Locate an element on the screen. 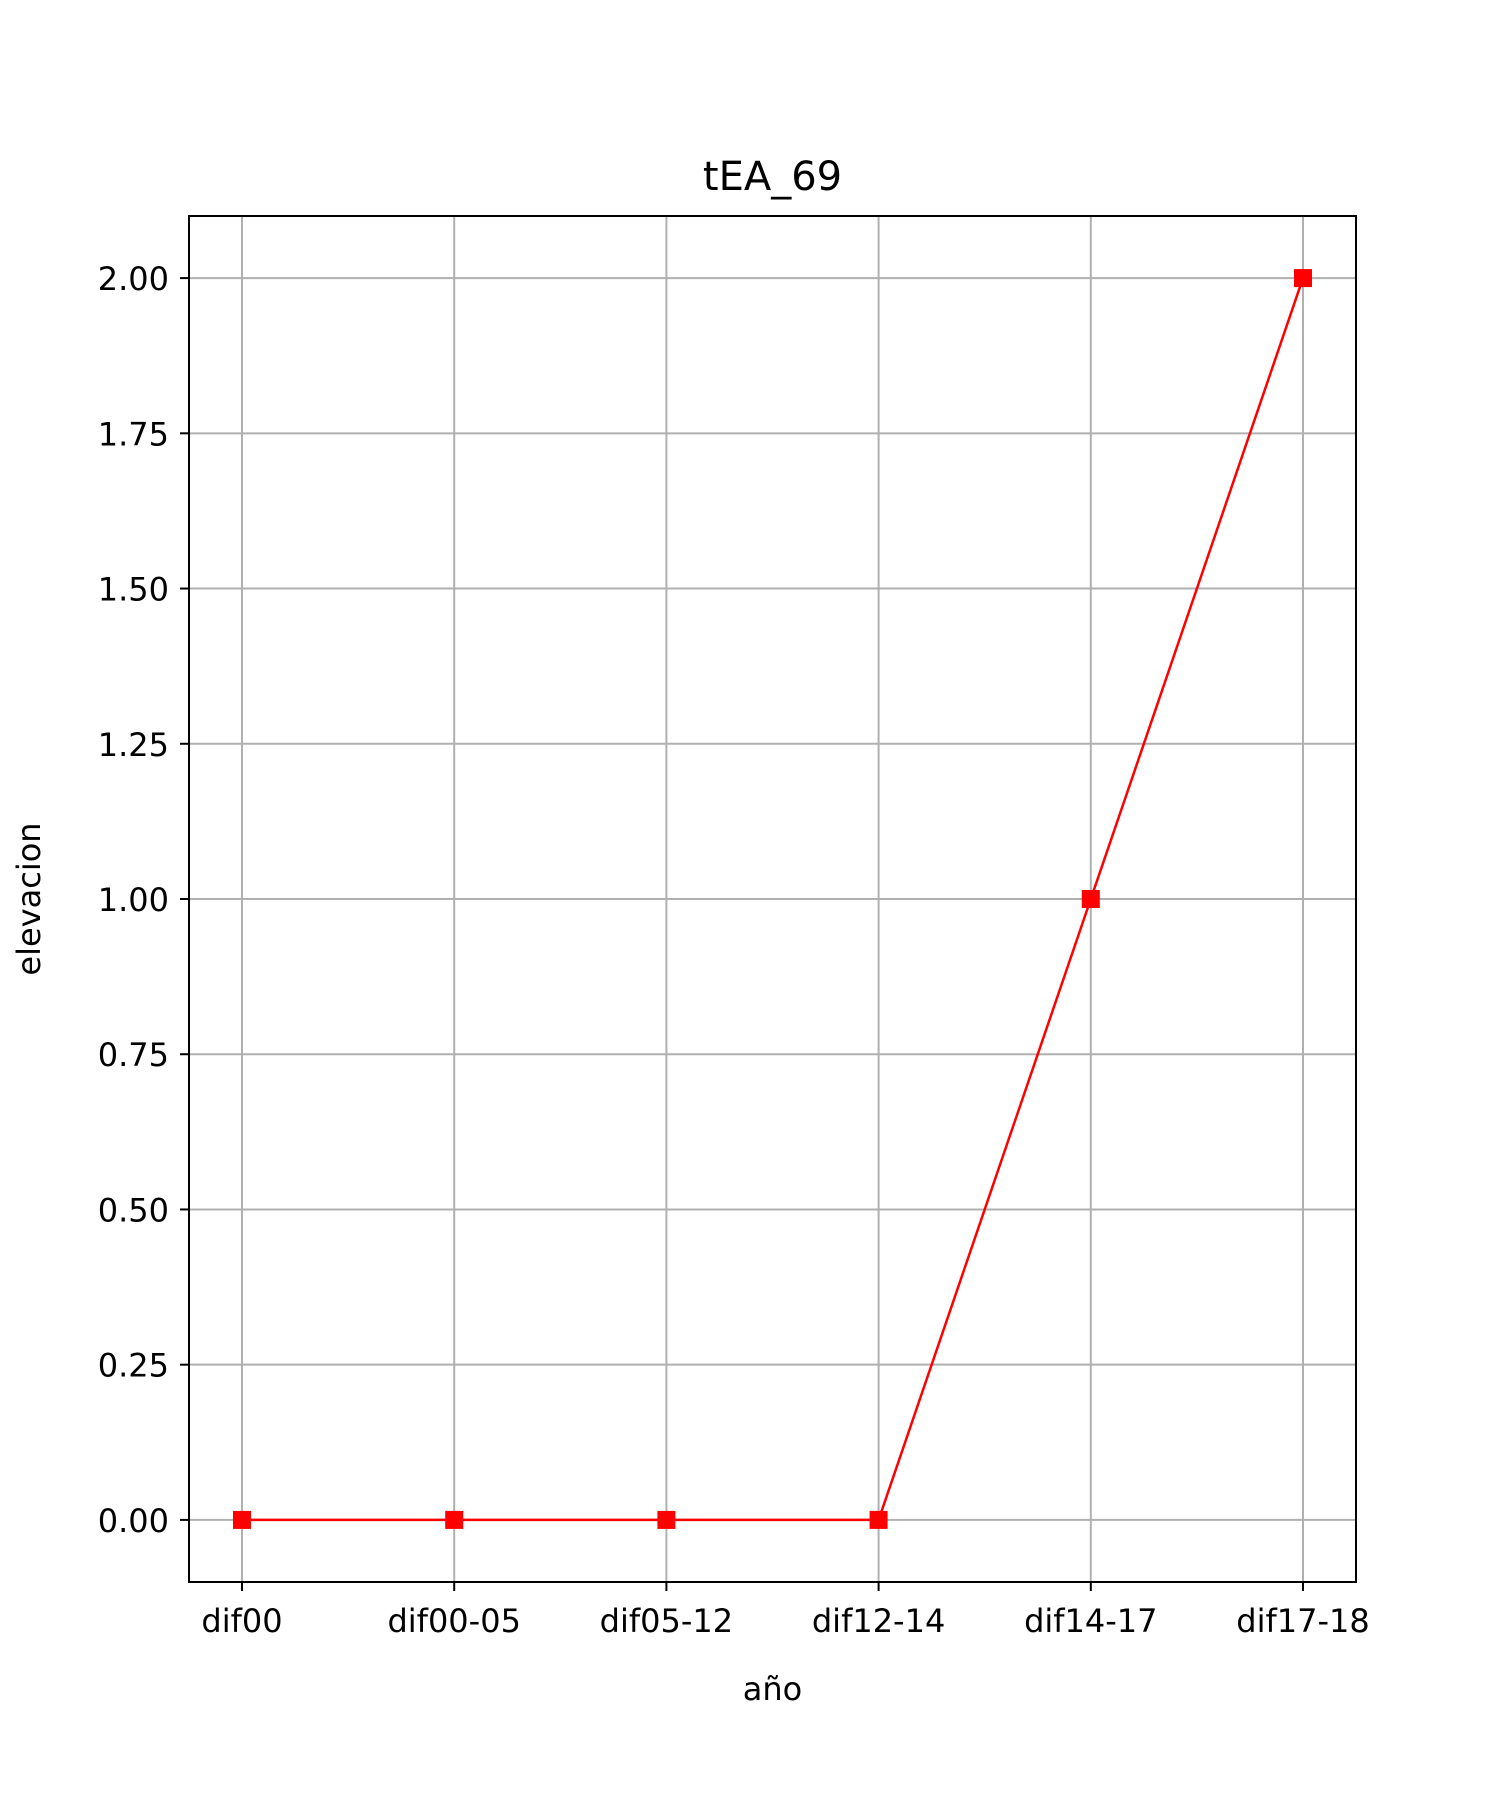 Image resolution: width=1500 pixels, height=1805 pixels. y-tick-label: 0.25 is located at coordinates (133, 1366).